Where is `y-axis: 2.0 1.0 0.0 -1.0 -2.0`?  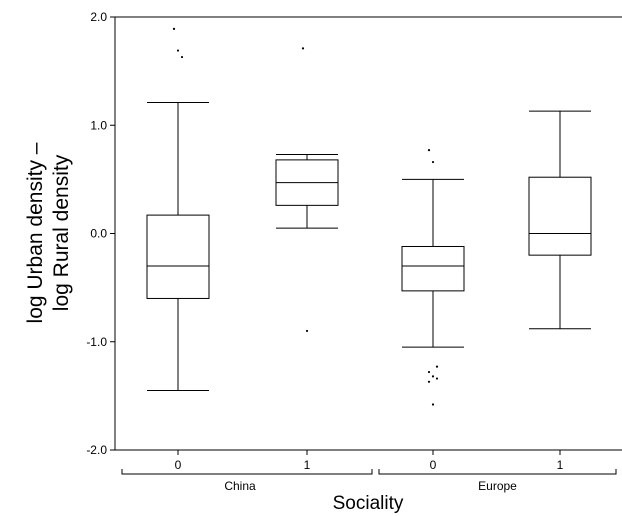
y-axis: 2.0 1.0 0.0 -1.0 -2.0 is located at coordinates (100, 233).